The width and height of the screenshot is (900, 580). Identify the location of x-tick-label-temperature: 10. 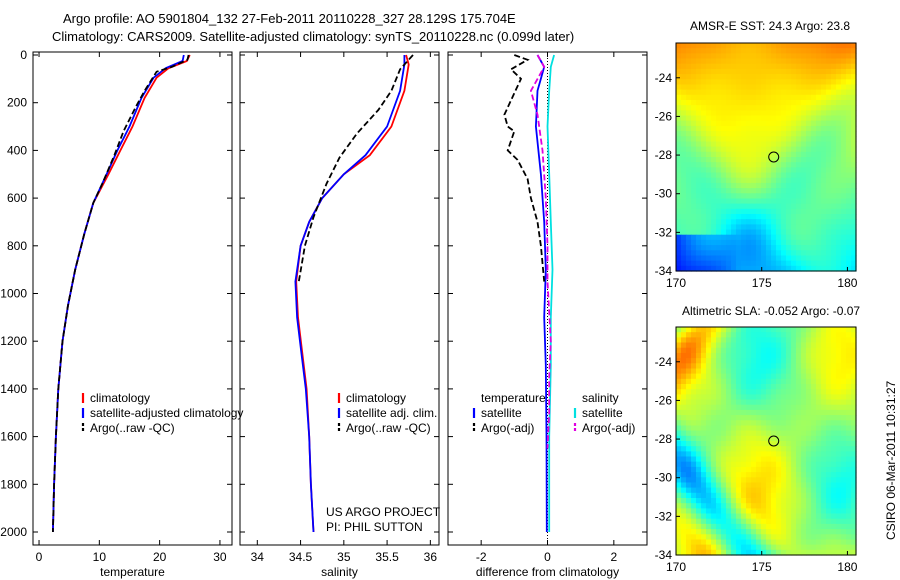
(100, 557).